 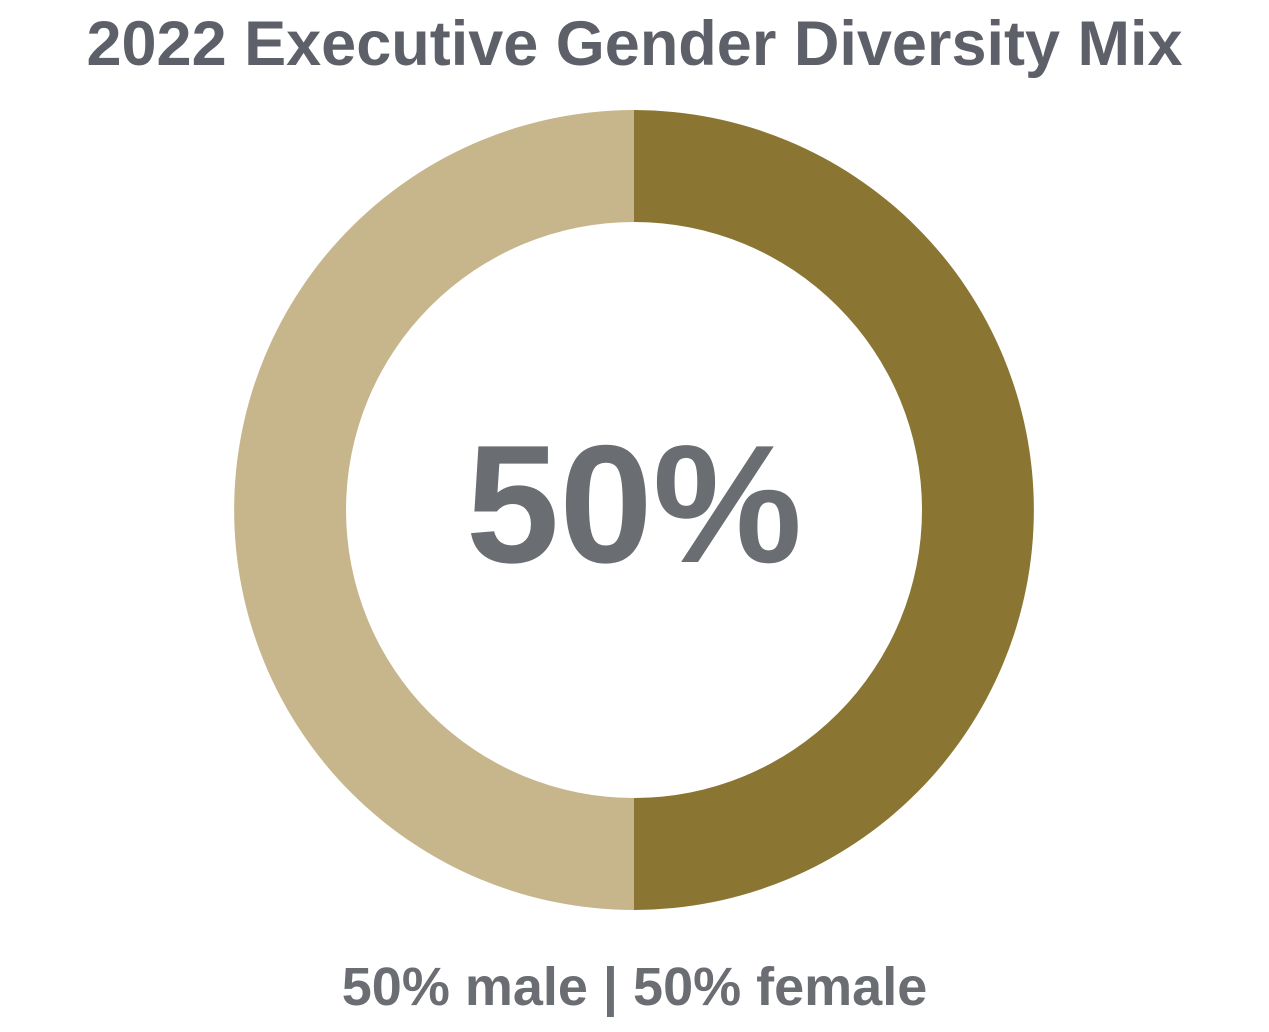 What do you see at coordinates (634, 987) in the screenshot?
I see `gender-split-caption: 50% male | 50% female` at bounding box center [634, 987].